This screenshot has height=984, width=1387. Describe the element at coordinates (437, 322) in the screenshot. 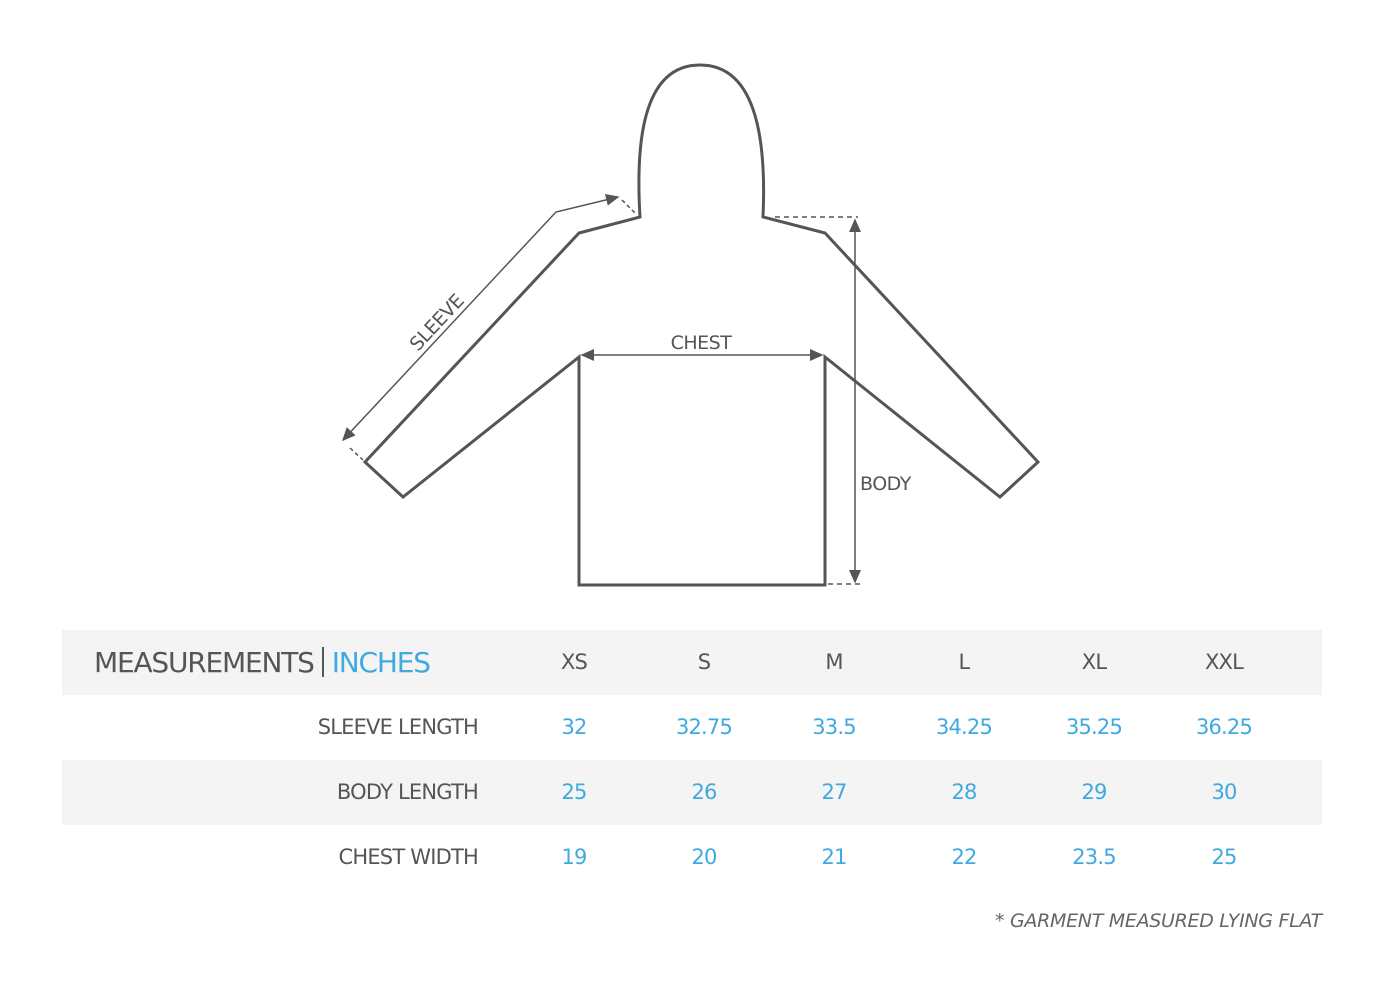

I see `sleeve-label: SLEEVE` at that location.